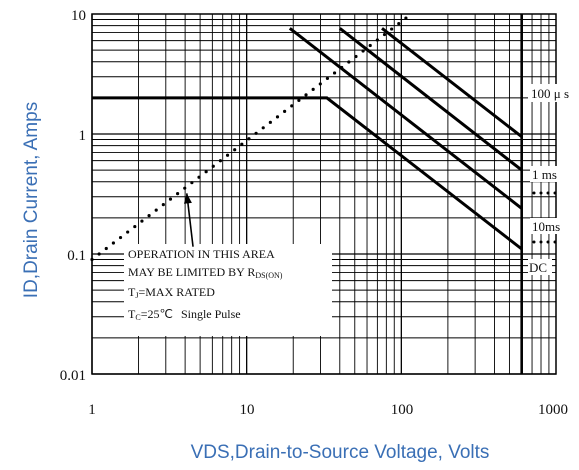  What do you see at coordinates (402, 410) in the screenshot?
I see `x-tick-100: 100` at bounding box center [402, 410].